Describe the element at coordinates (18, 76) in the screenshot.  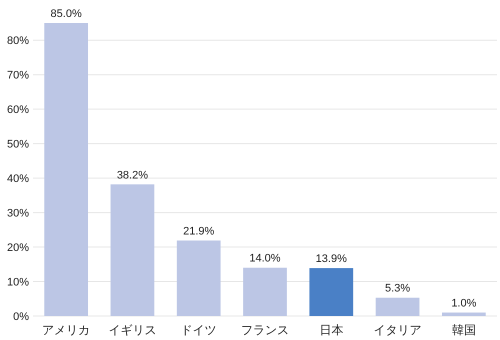
I see `y-tick-label: 70%` at that location.